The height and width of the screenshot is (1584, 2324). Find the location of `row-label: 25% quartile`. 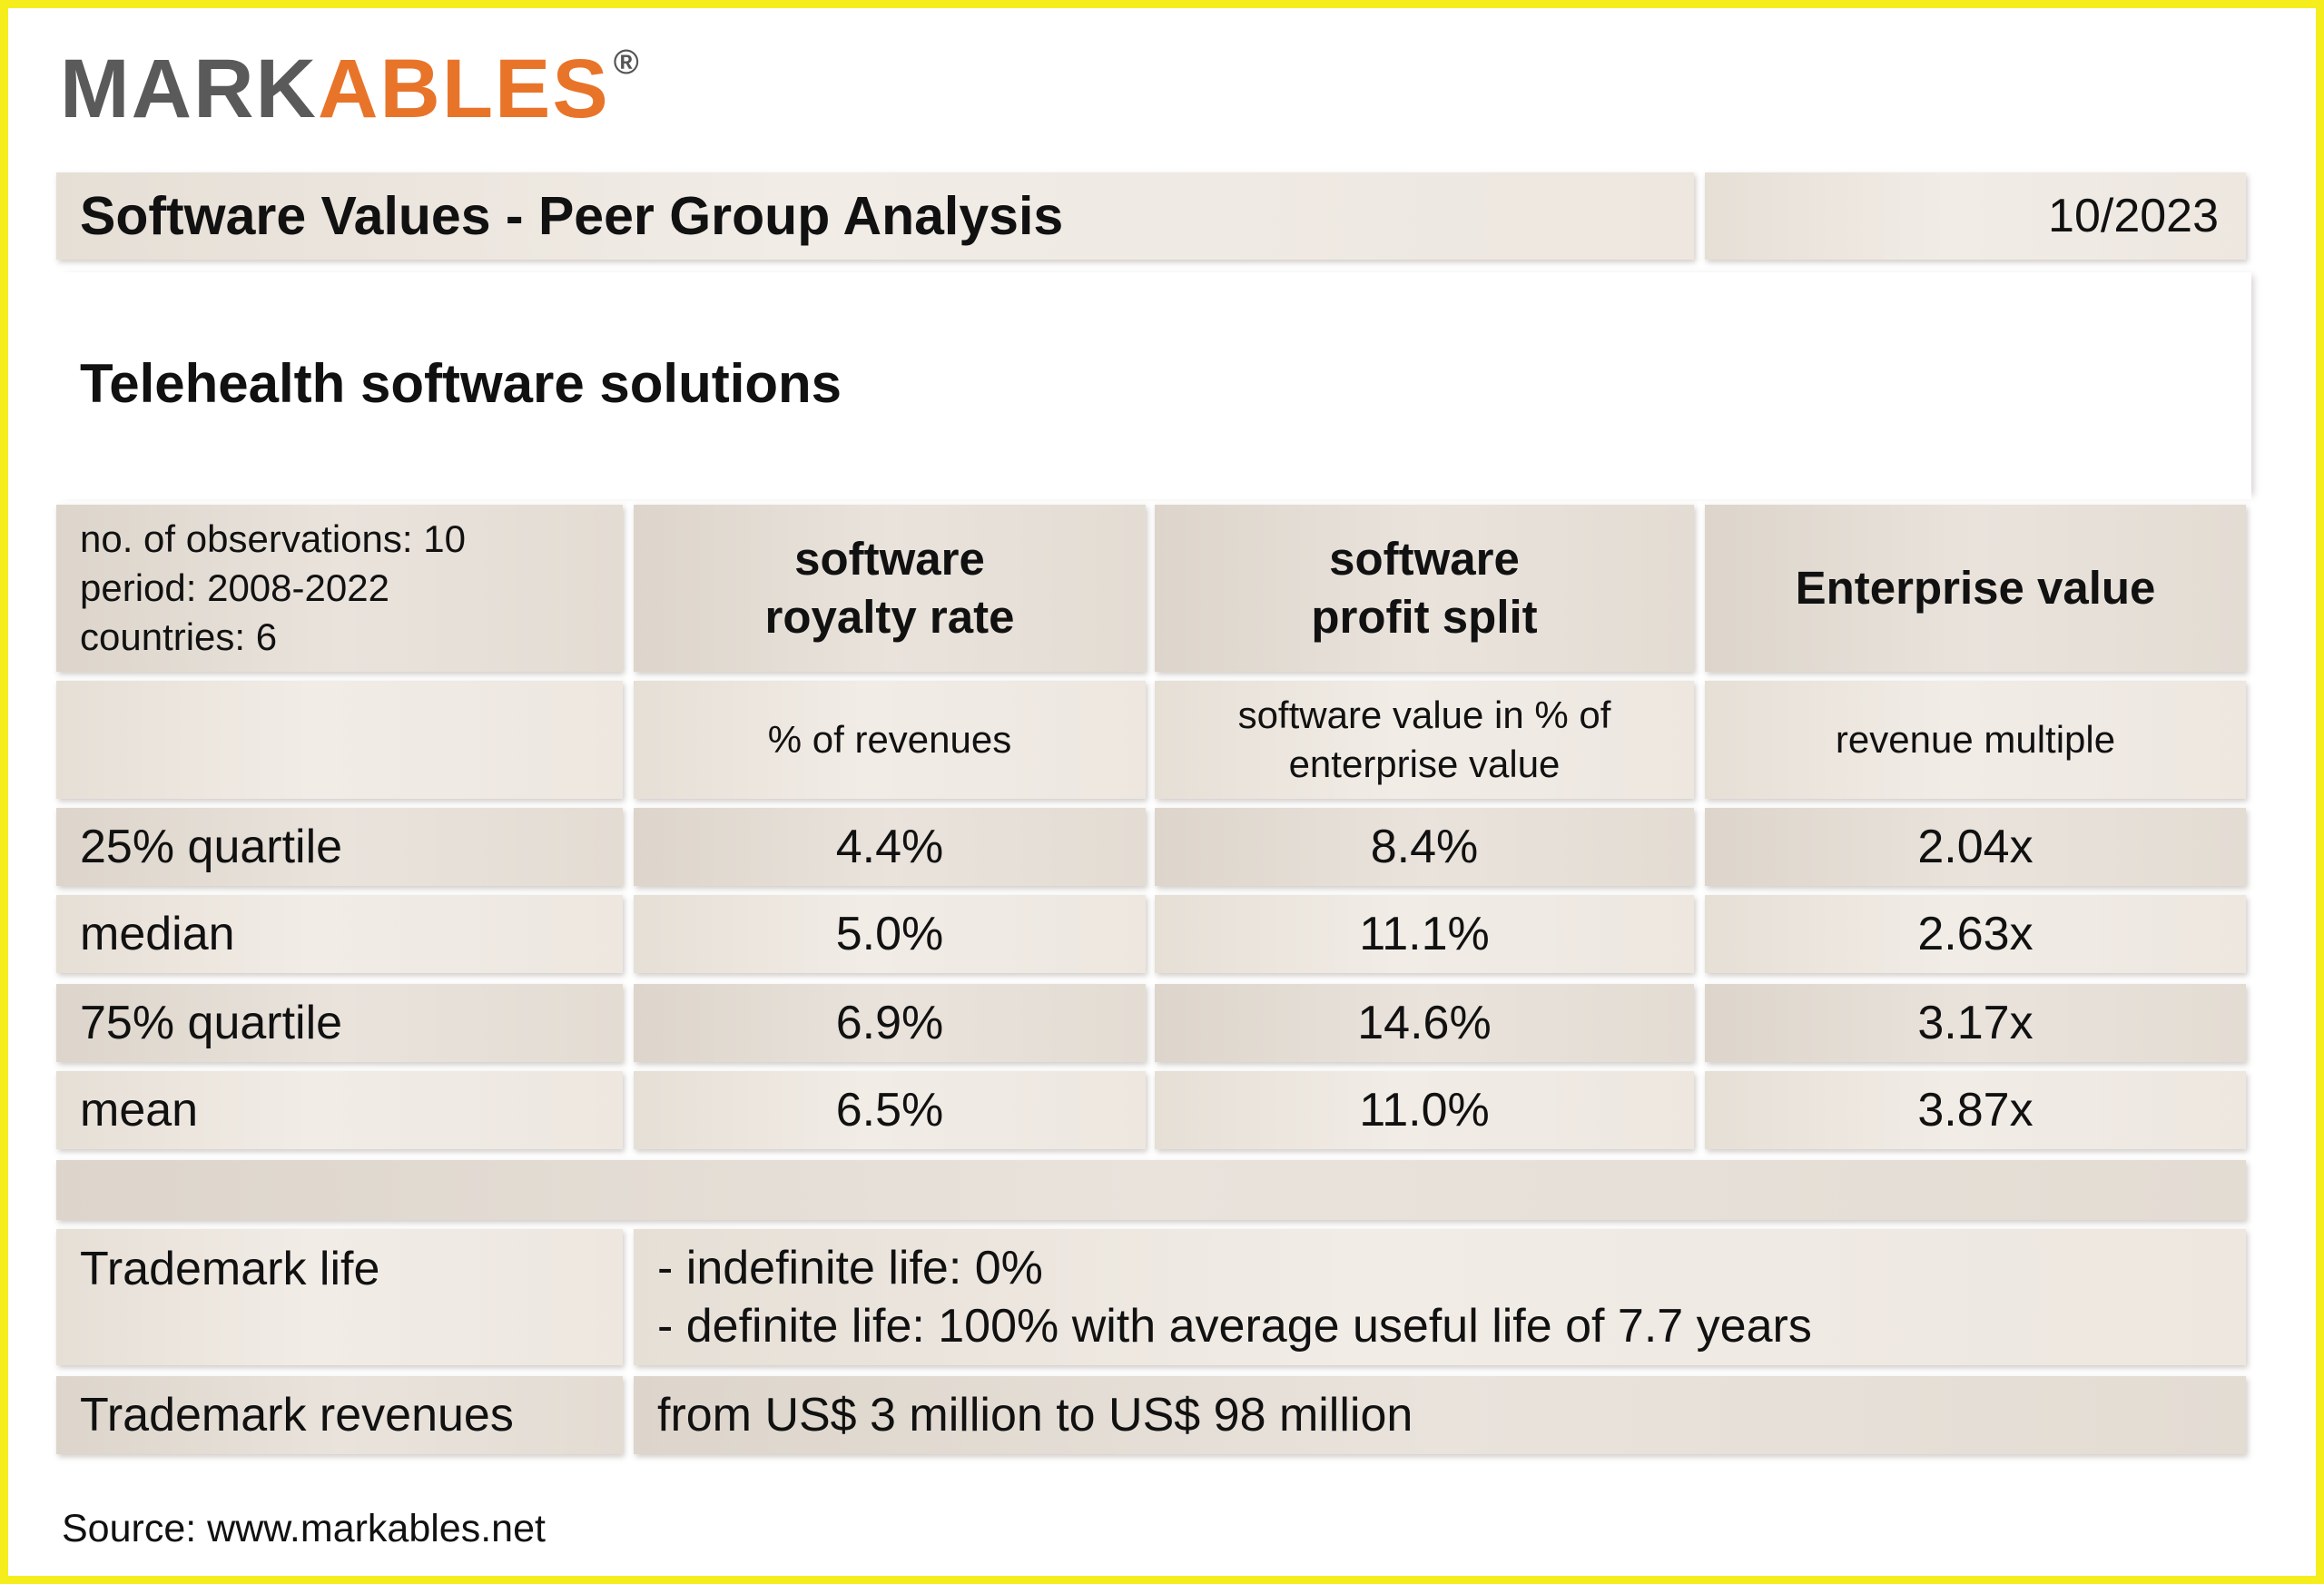

row-label: 25% quartile is located at coordinates (211, 847).